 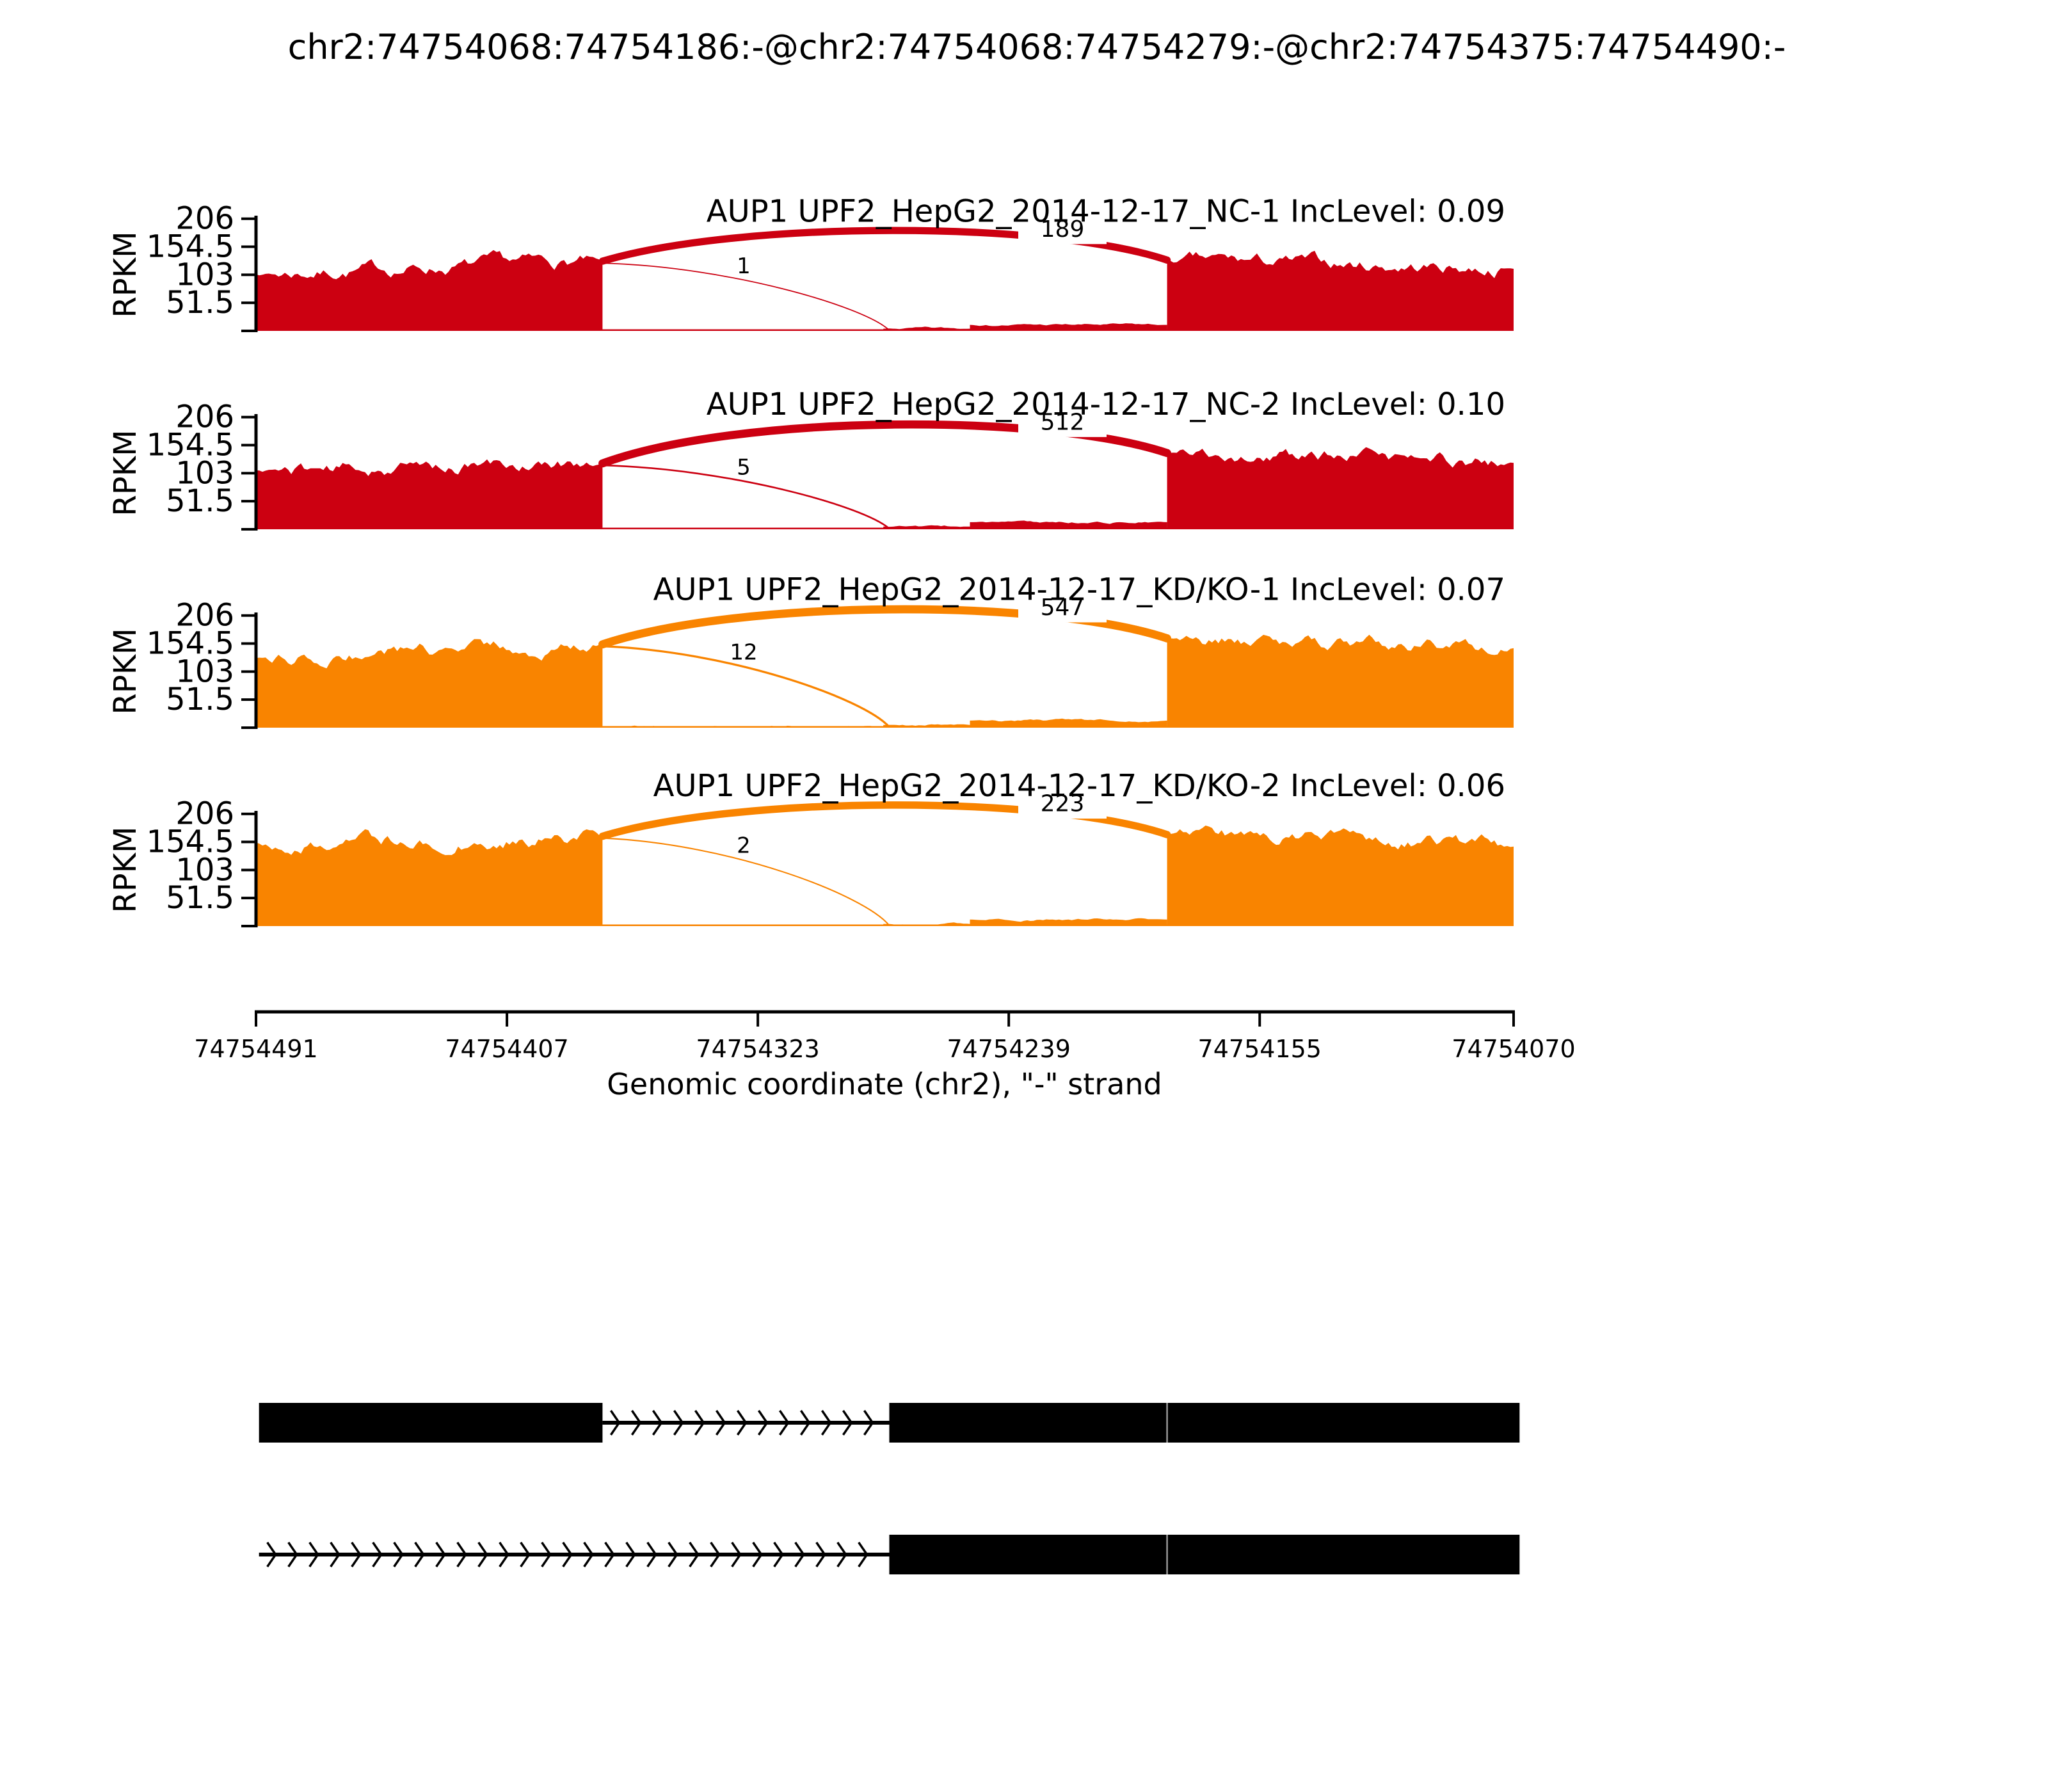 What do you see at coordinates (506, 1049) in the screenshot?
I see `x-tick-label: 74754407` at bounding box center [506, 1049].